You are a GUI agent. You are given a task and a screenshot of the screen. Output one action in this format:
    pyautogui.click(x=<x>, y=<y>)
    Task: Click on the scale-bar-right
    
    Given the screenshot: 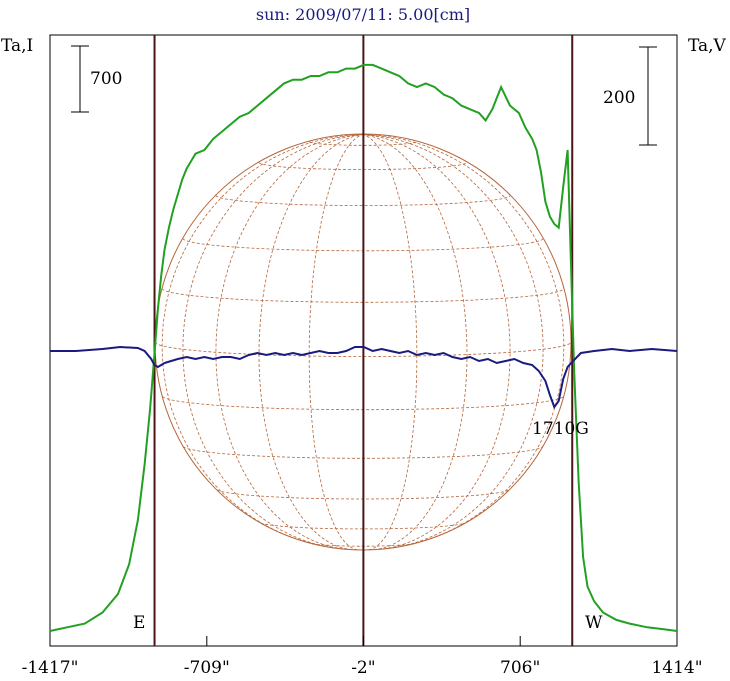 What is the action you would take?
    pyautogui.click(x=648, y=96)
    